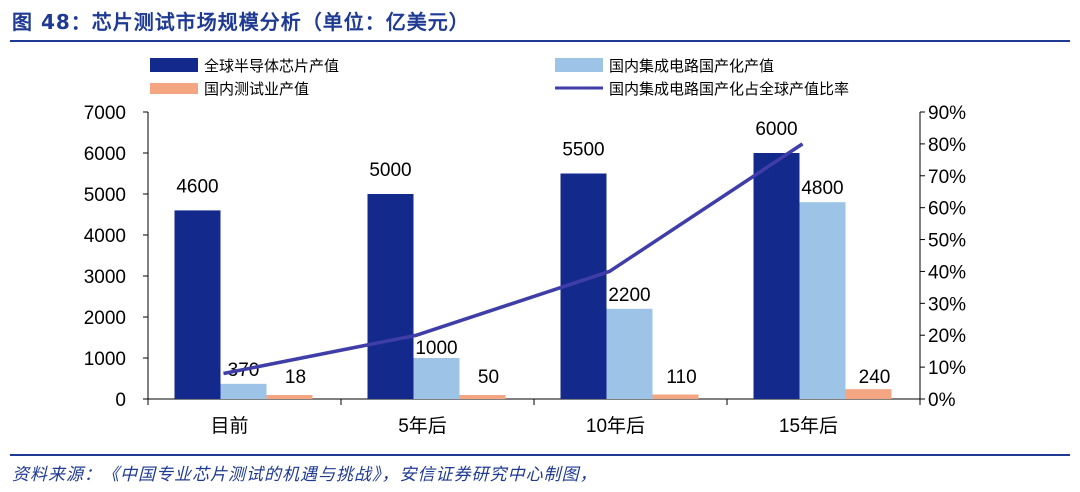 This screenshot has width=1080, height=492. Describe the element at coordinates (947, 304) in the screenshot. I see `y-tick-label-right: 30%` at that location.